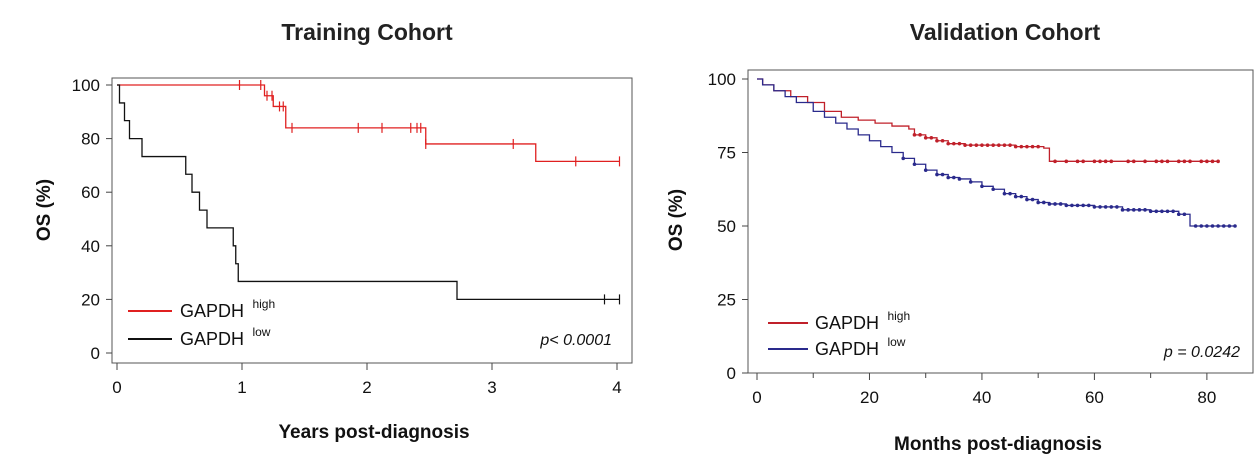 The height and width of the screenshot is (456, 1257). What do you see at coordinates (726, 300) in the screenshot?
I see `y-tick-label: 25` at bounding box center [726, 300].